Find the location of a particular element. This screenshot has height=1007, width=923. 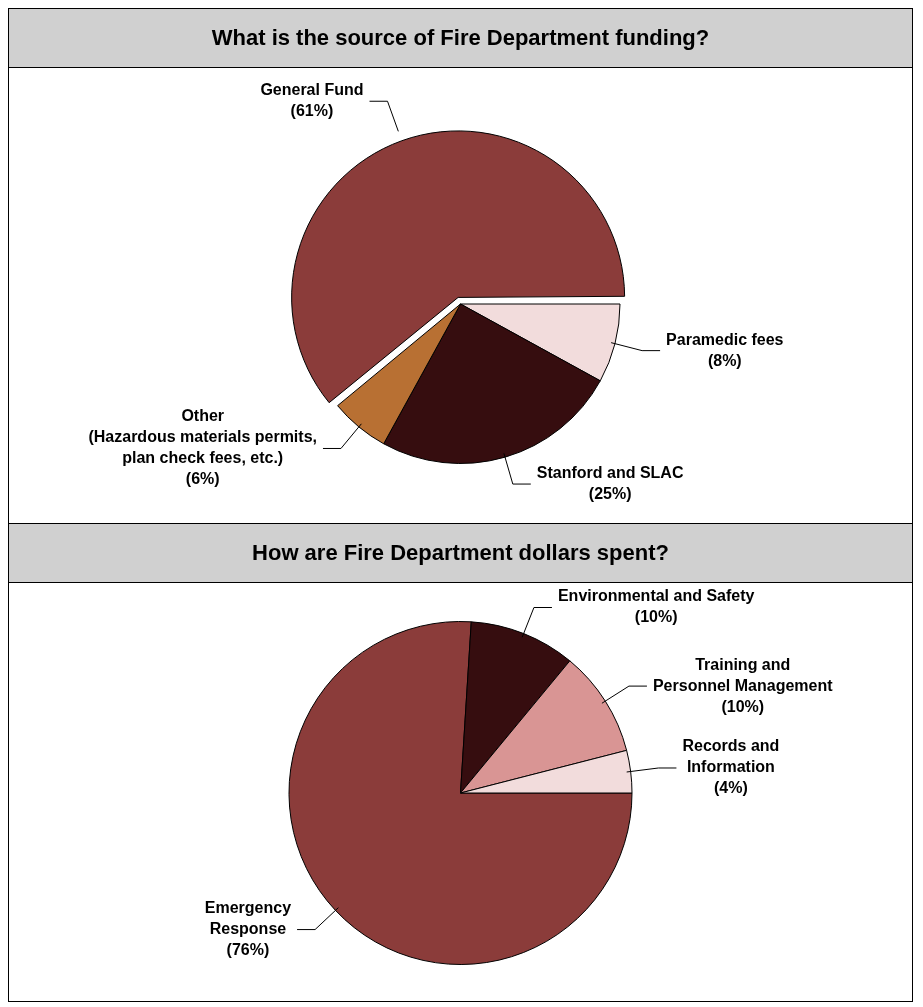

slice-label: Records and Information is located at coordinates (731, 756).